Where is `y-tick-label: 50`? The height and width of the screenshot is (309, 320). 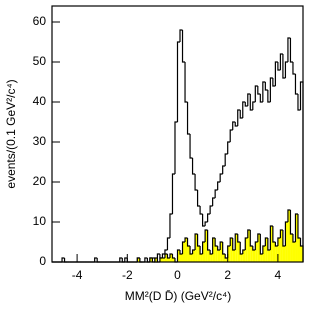
y-tick-label: 50 is located at coordinates (40, 61).